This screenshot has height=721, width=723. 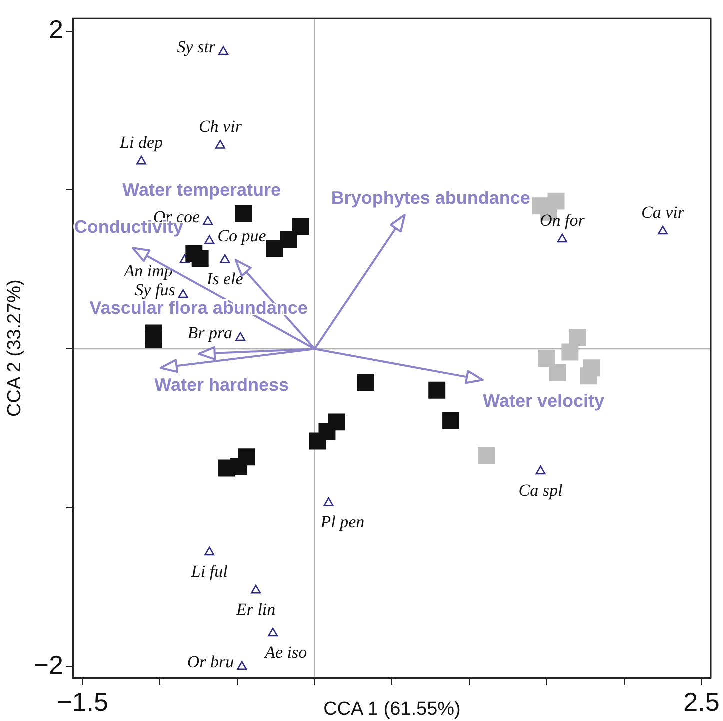 I want to click on annotation: Bryophytes abundance, so click(x=430, y=198).